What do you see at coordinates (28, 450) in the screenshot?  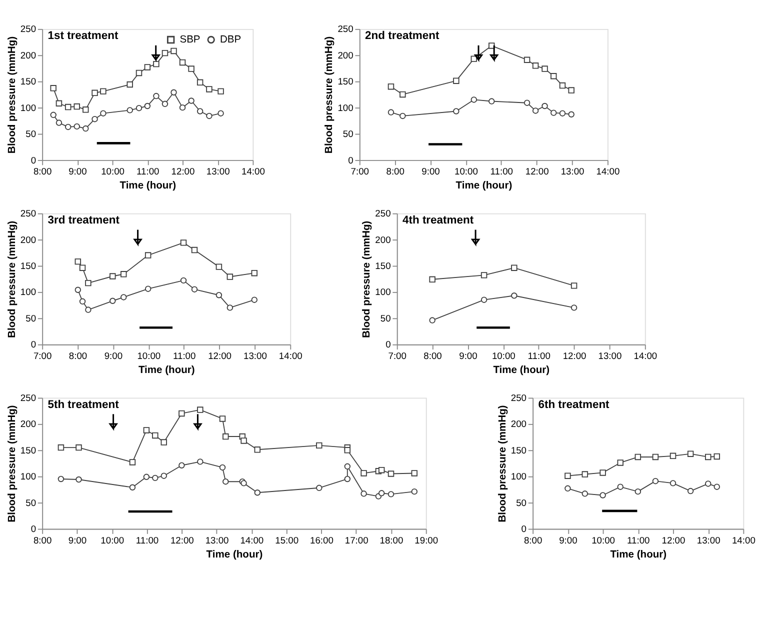 I see `y-tick-label: 150` at bounding box center [28, 450].